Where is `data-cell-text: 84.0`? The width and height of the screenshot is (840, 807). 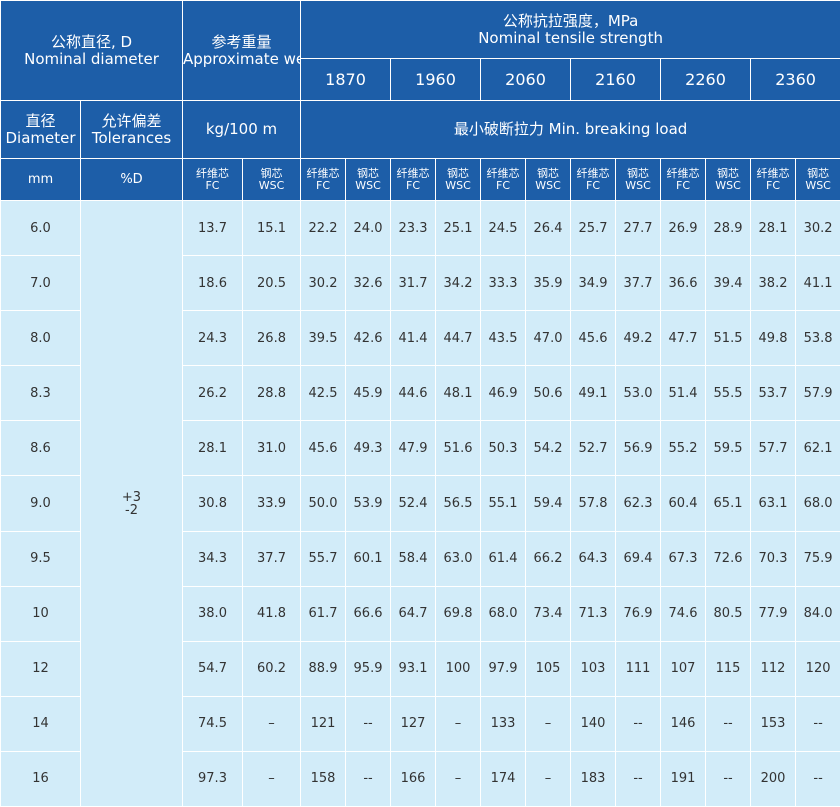 data-cell-text: 84.0 is located at coordinates (818, 613).